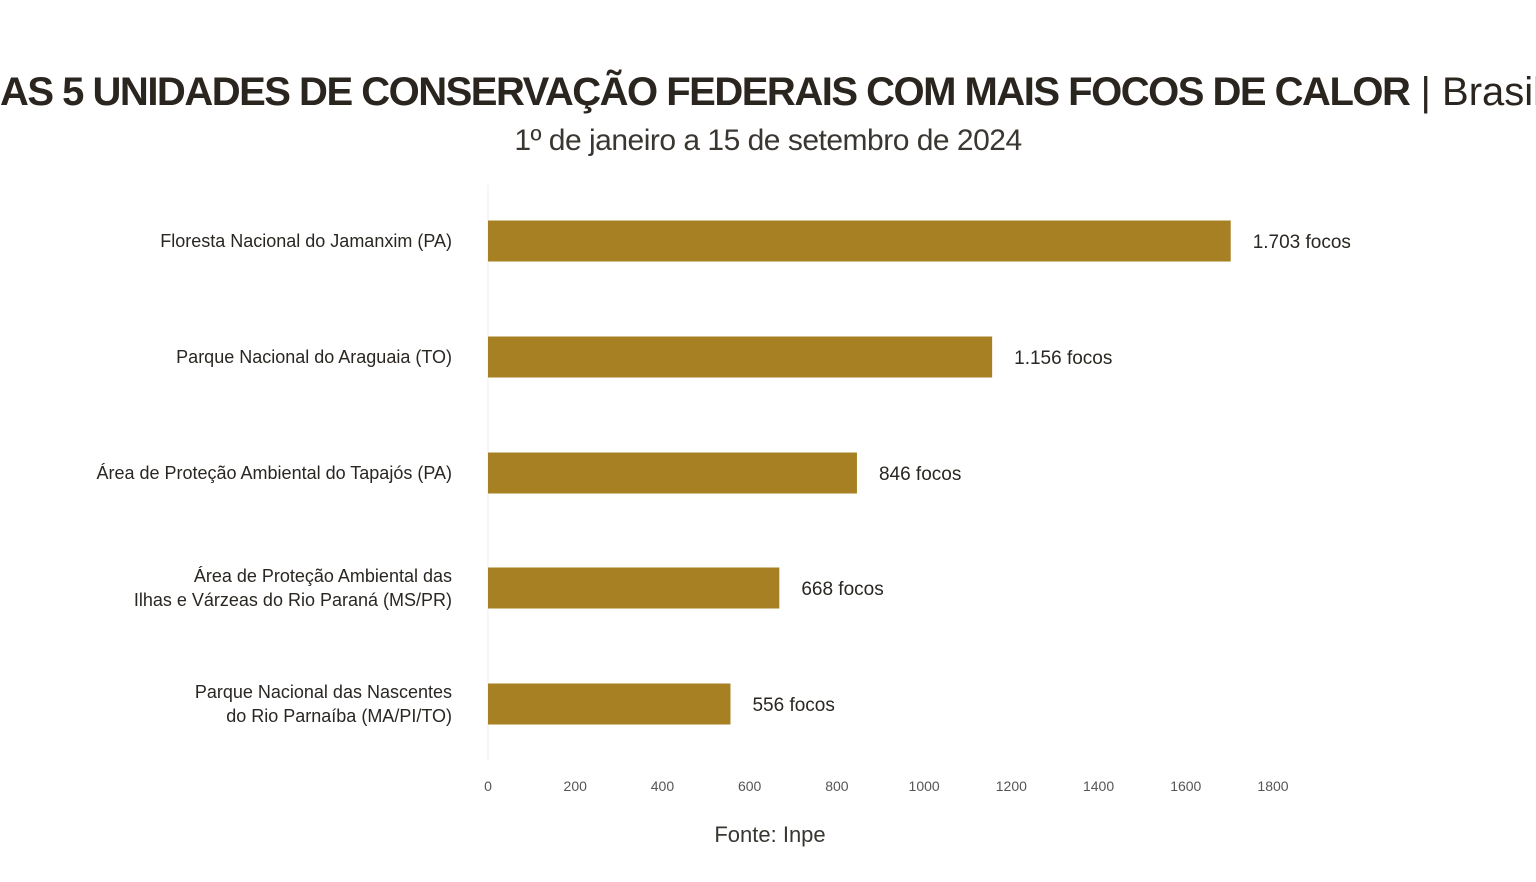 The image size is (1536, 882). I want to click on data-label: 668 focos, so click(842, 589).